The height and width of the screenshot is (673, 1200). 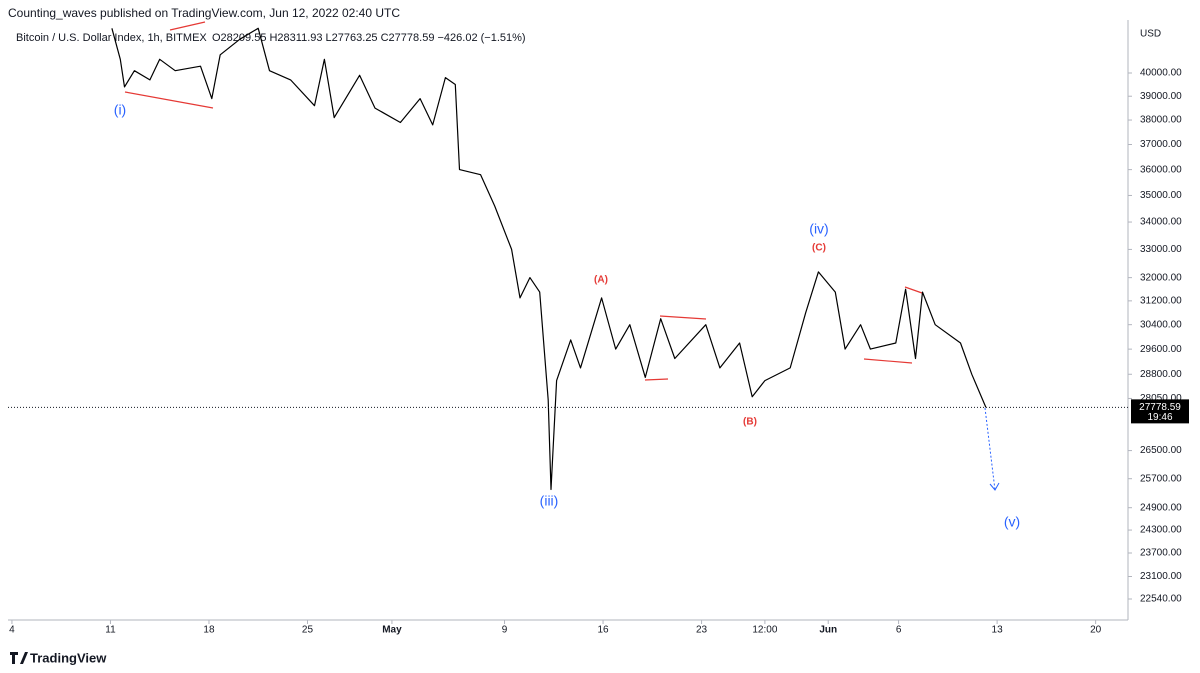 I want to click on y-tick-label: 28800.00, so click(x=1161, y=374).